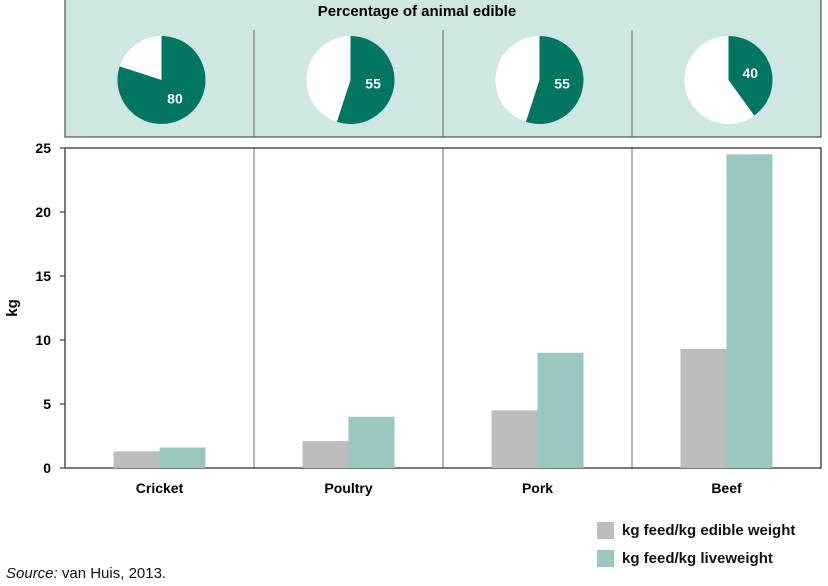  I want to click on pie-panel-title: Percentage of animal edible, so click(417, 11).